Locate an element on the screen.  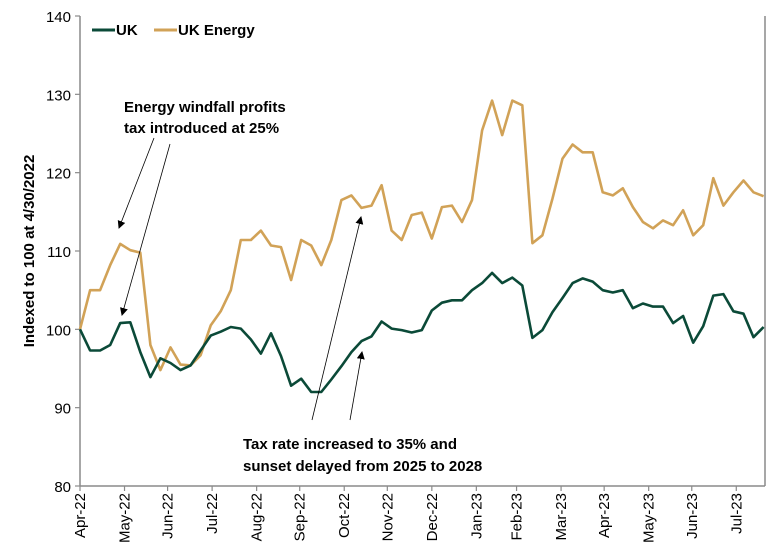
y-tick-label: 120 is located at coordinates (58, 174).